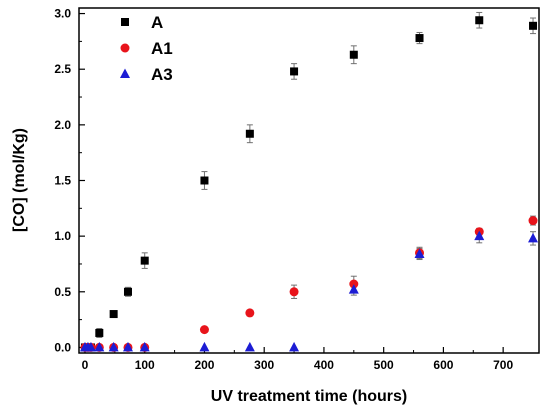 The width and height of the screenshot is (550, 411). What do you see at coordinates (384, 365) in the screenshot?
I see `x-tick-label: 500` at bounding box center [384, 365].